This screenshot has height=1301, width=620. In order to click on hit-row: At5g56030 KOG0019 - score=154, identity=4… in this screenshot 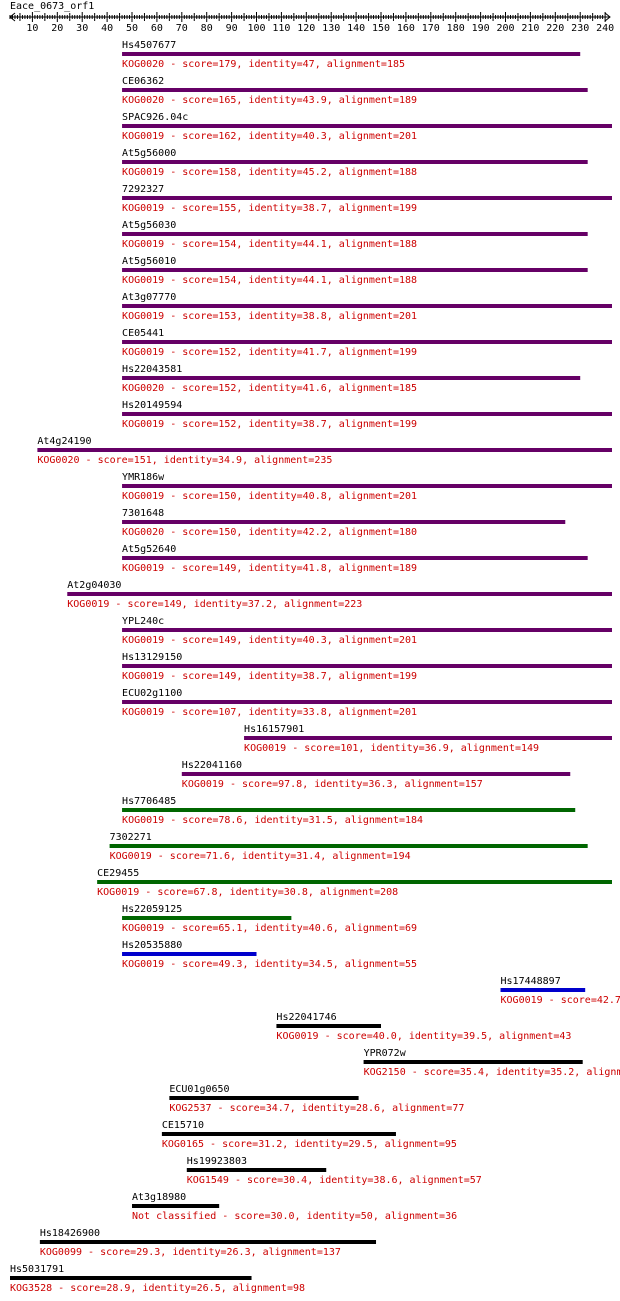, I will do `click(355, 235)`.